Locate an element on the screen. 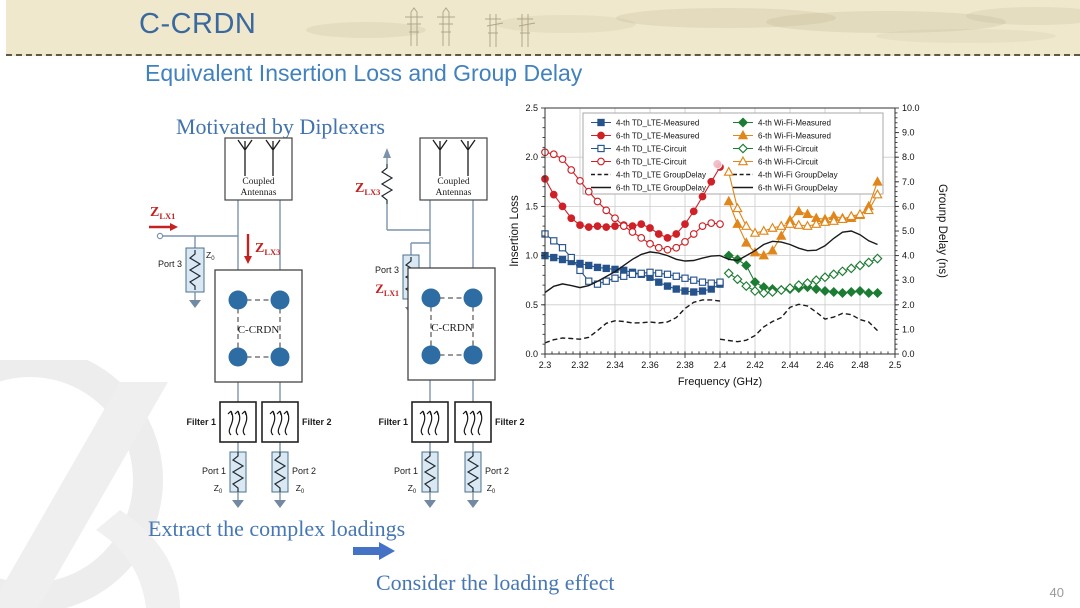  svg-text: 2.32 is located at coordinates (580, 365).